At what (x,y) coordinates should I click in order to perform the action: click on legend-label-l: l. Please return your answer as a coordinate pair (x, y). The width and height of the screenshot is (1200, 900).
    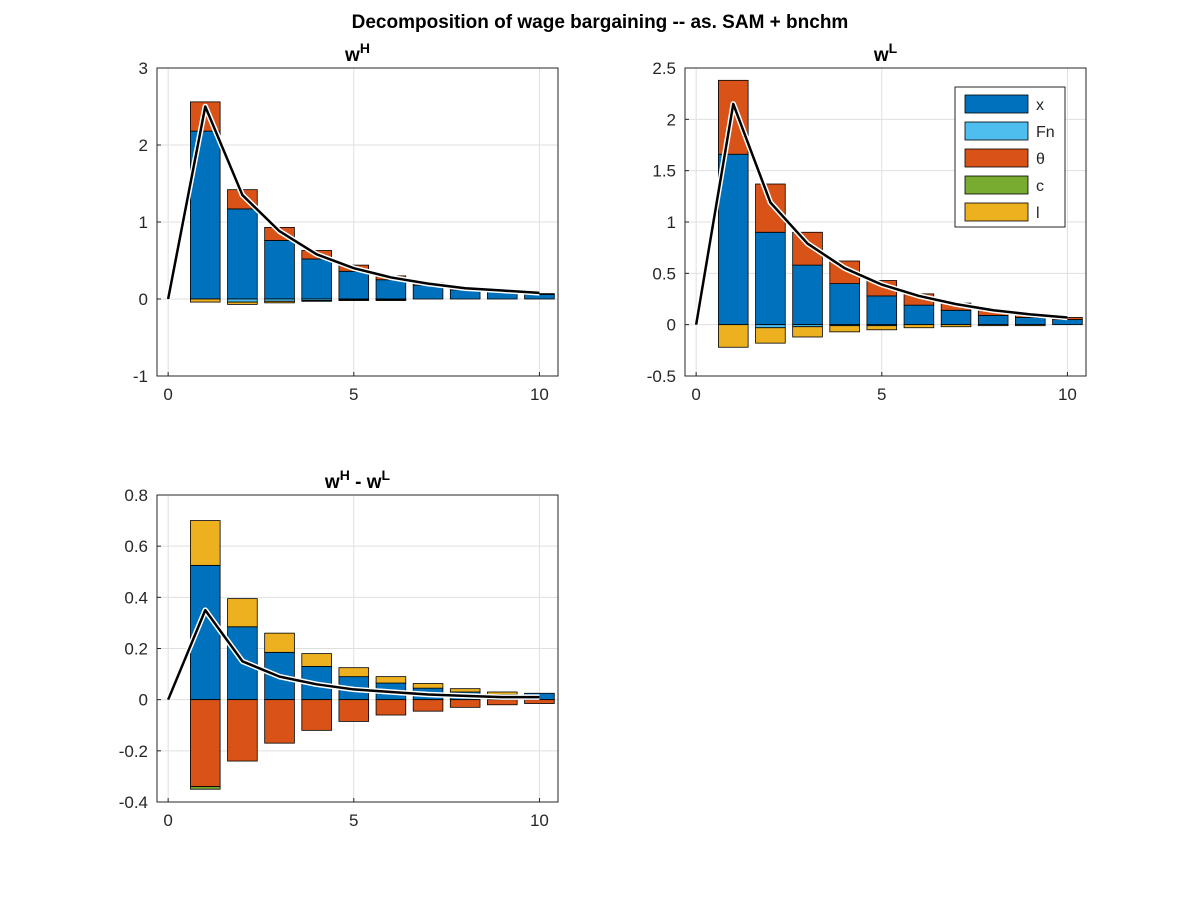
    Looking at the image, I should click on (1038, 213).